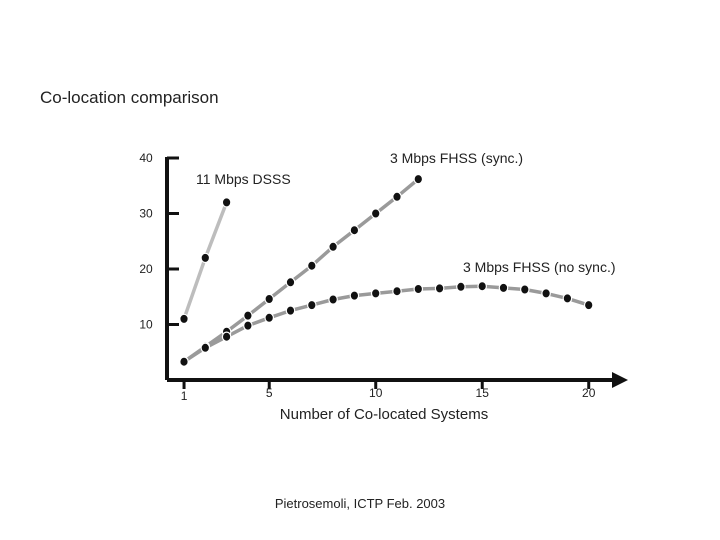 Image resolution: width=720 pixels, height=540 pixels. What do you see at coordinates (146, 325) in the screenshot?
I see `y-tick-label: 10` at bounding box center [146, 325].